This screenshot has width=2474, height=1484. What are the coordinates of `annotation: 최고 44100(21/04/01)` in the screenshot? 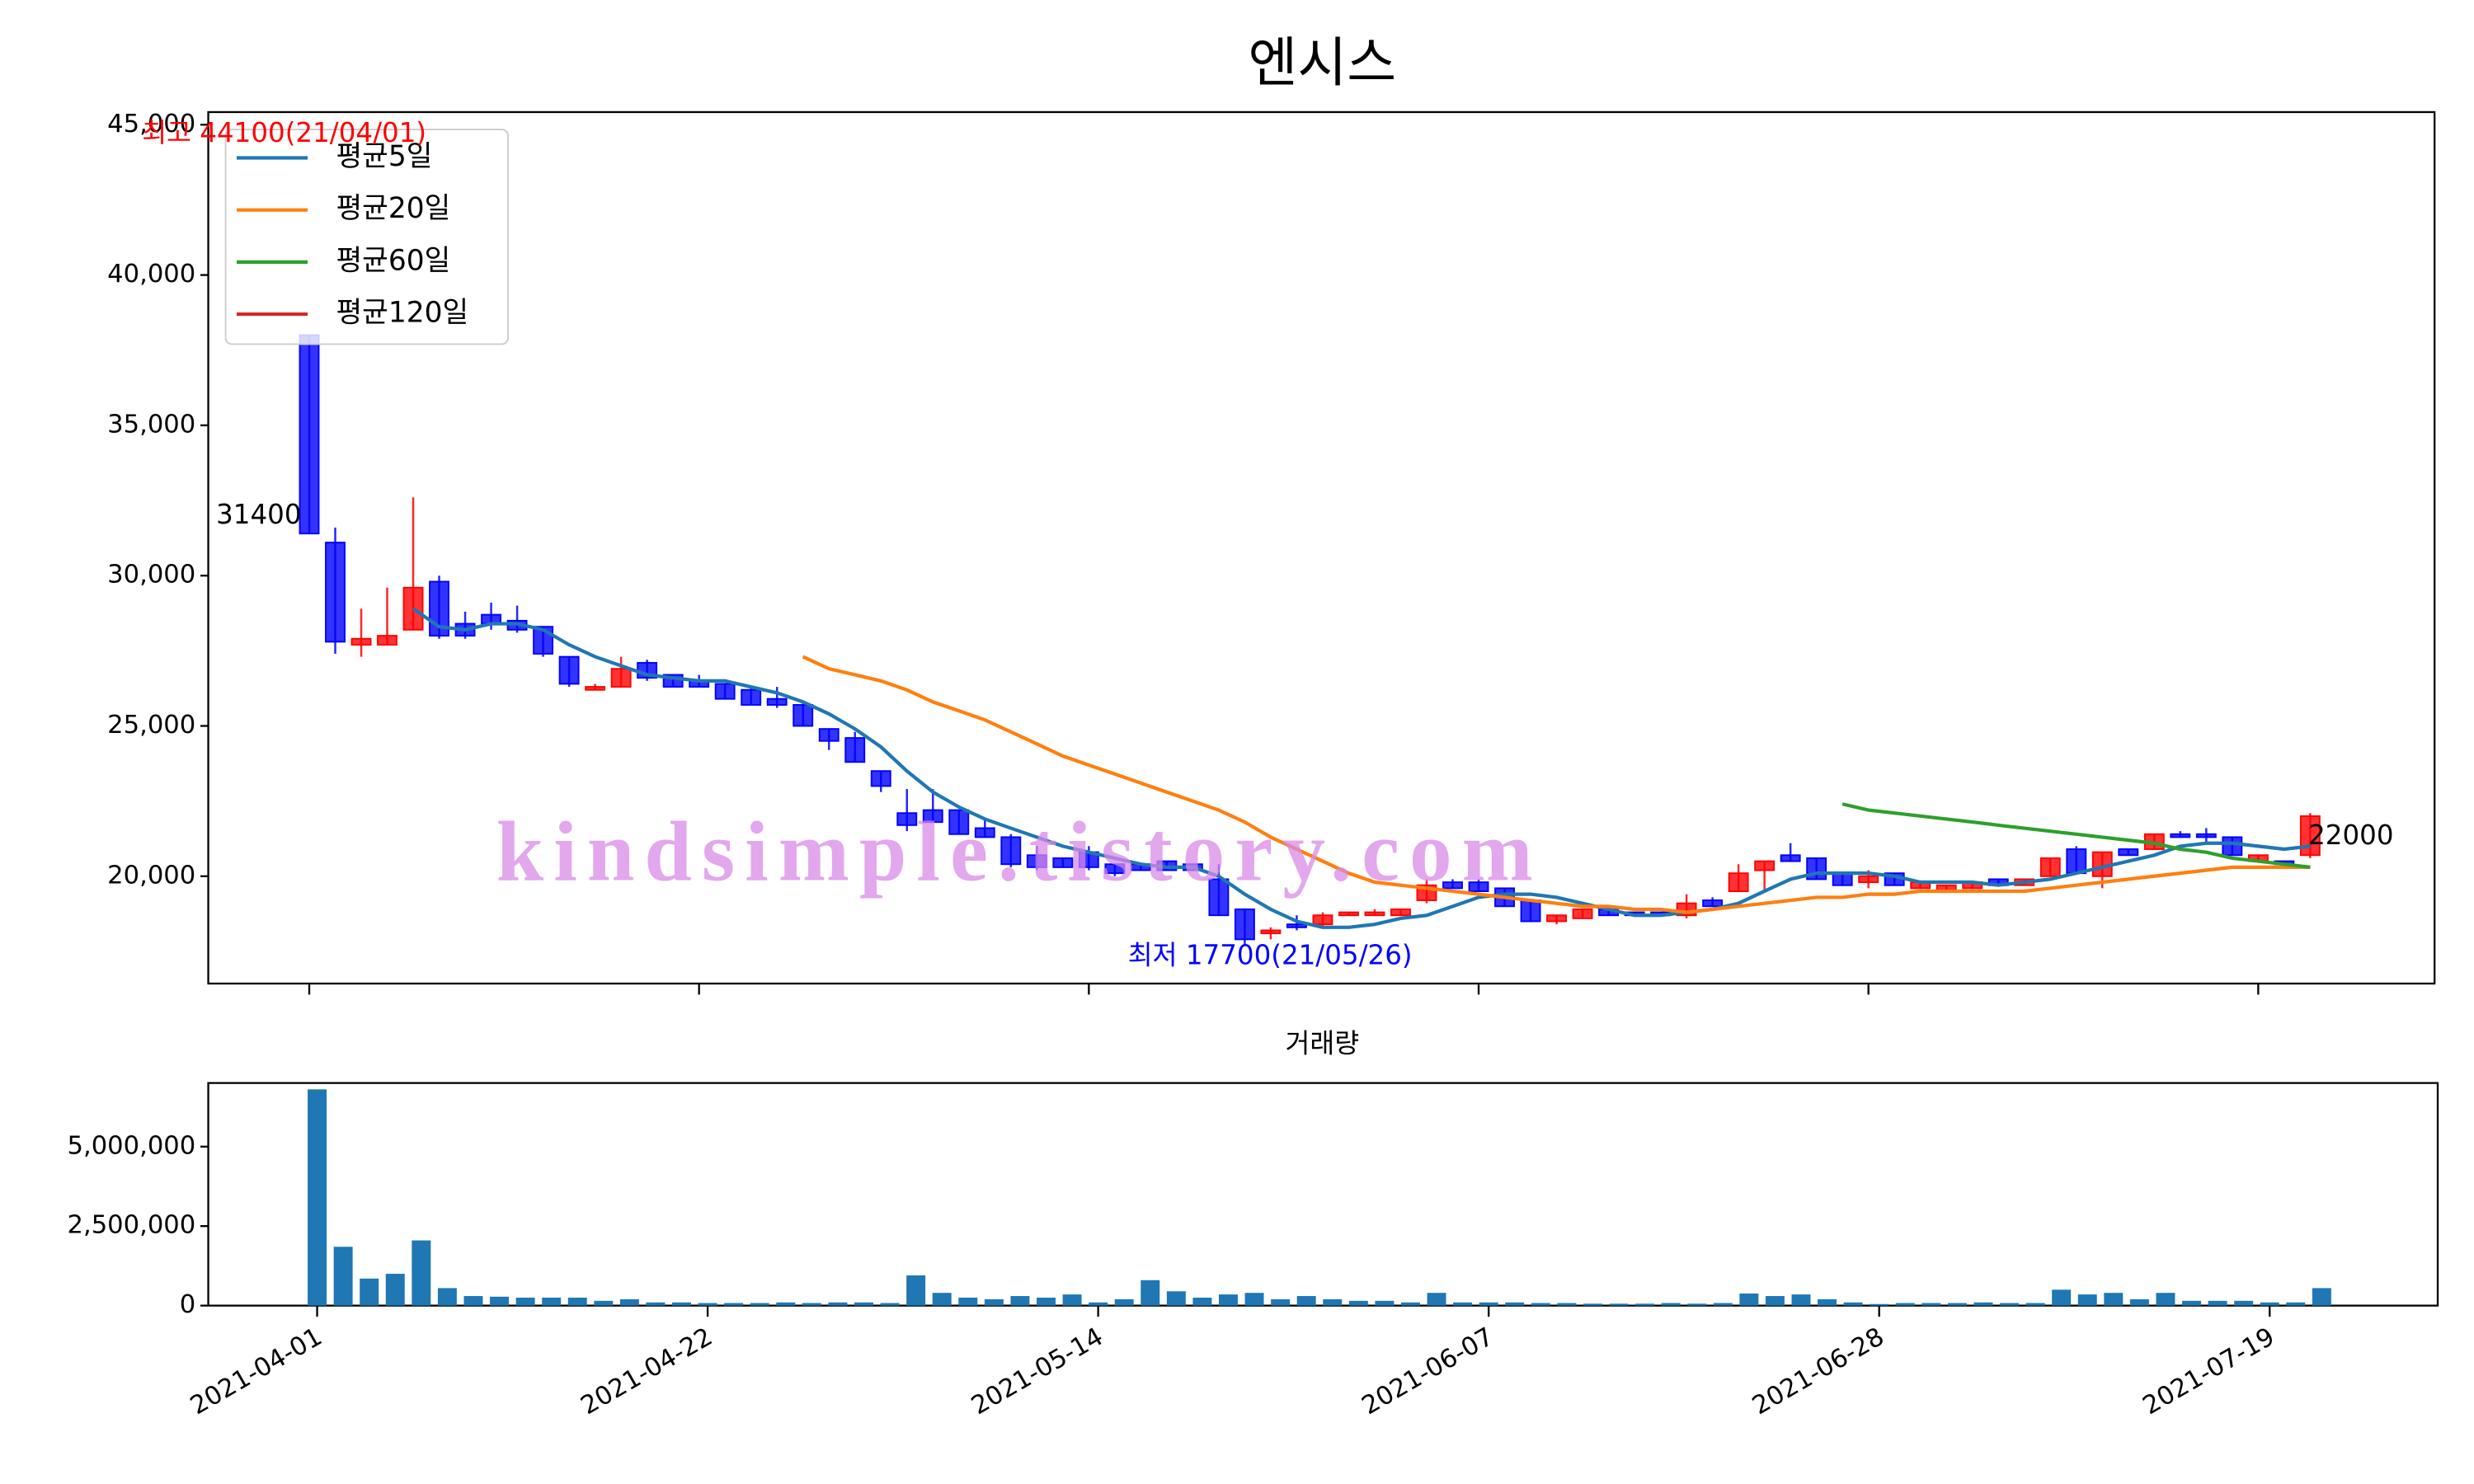 It's located at (284, 132).